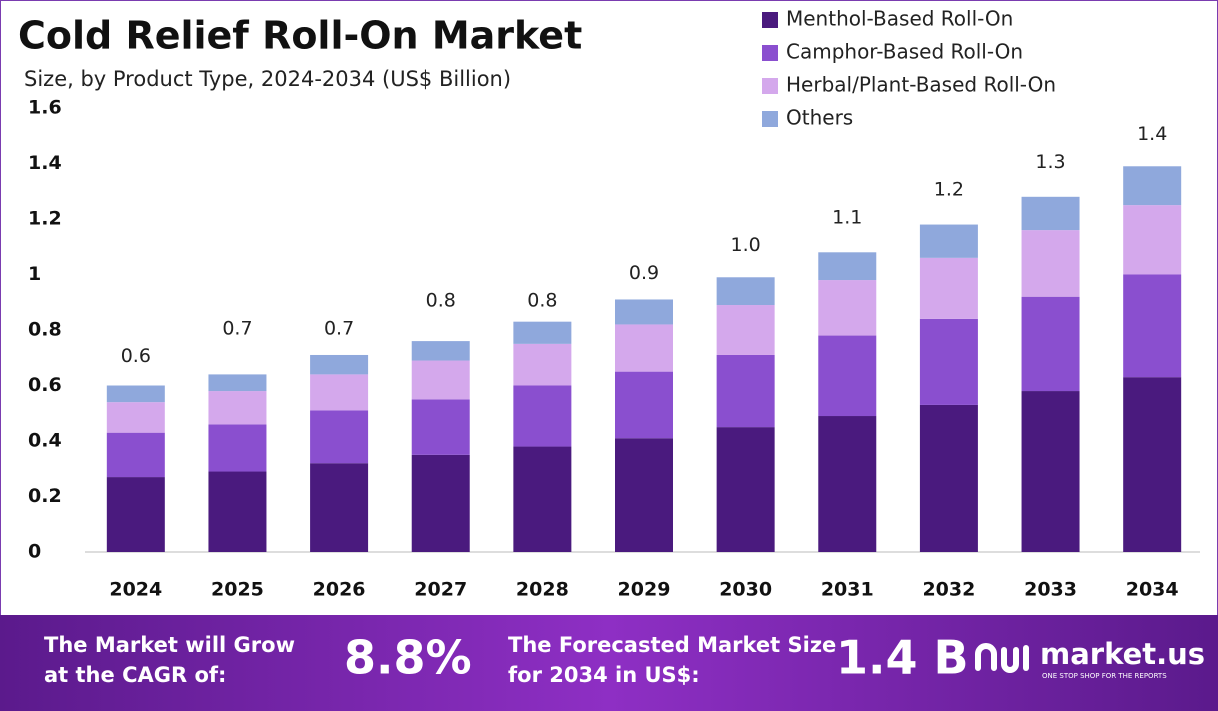 The image size is (1218, 711). Describe the element at coordinates (408, 658) in the screenshot. I see `cagr-value: 8.8%` at that location.